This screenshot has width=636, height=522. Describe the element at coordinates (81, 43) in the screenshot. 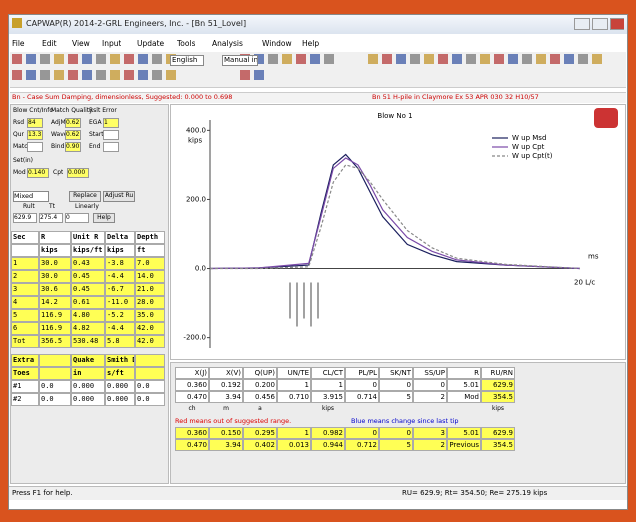

I see `menu-item: View` at that location.